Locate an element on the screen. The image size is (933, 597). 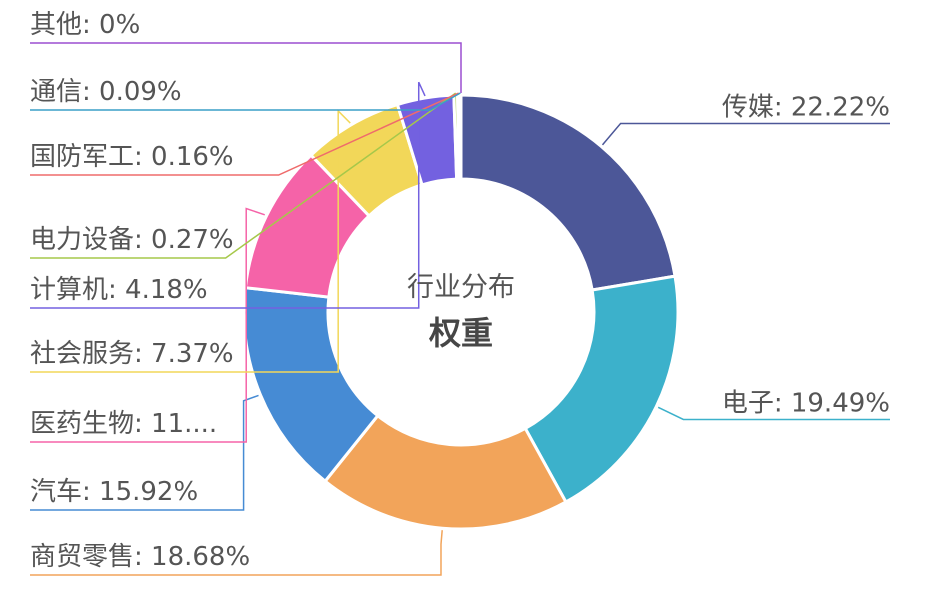
slice-label-slice-8: 国防军工: 0.16% is located at coordinates (132, 157).